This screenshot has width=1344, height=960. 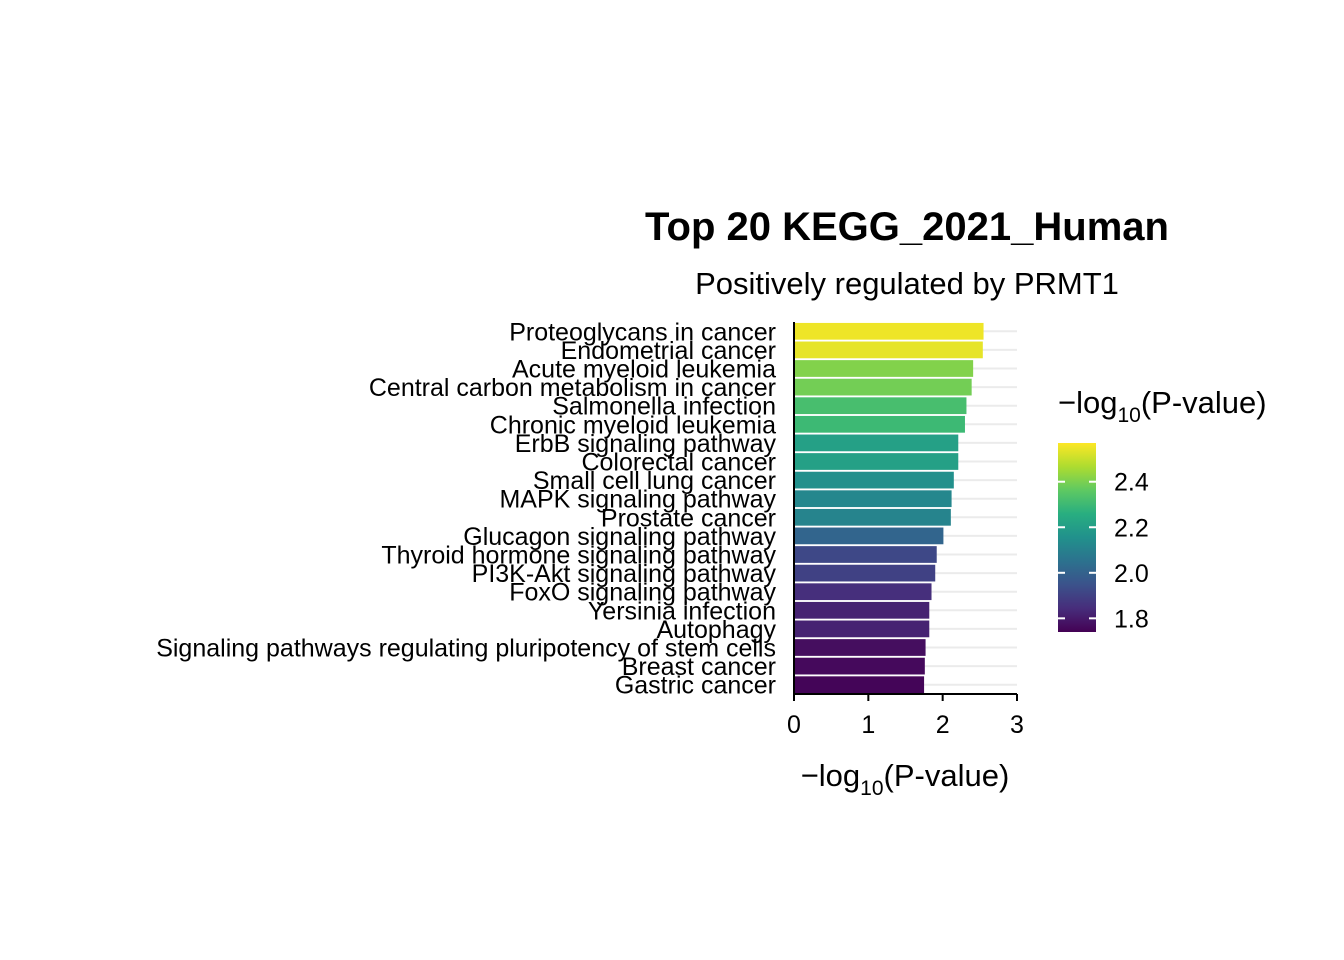 I want to click on x-tick-label: 2, so click(x=943, y=725).